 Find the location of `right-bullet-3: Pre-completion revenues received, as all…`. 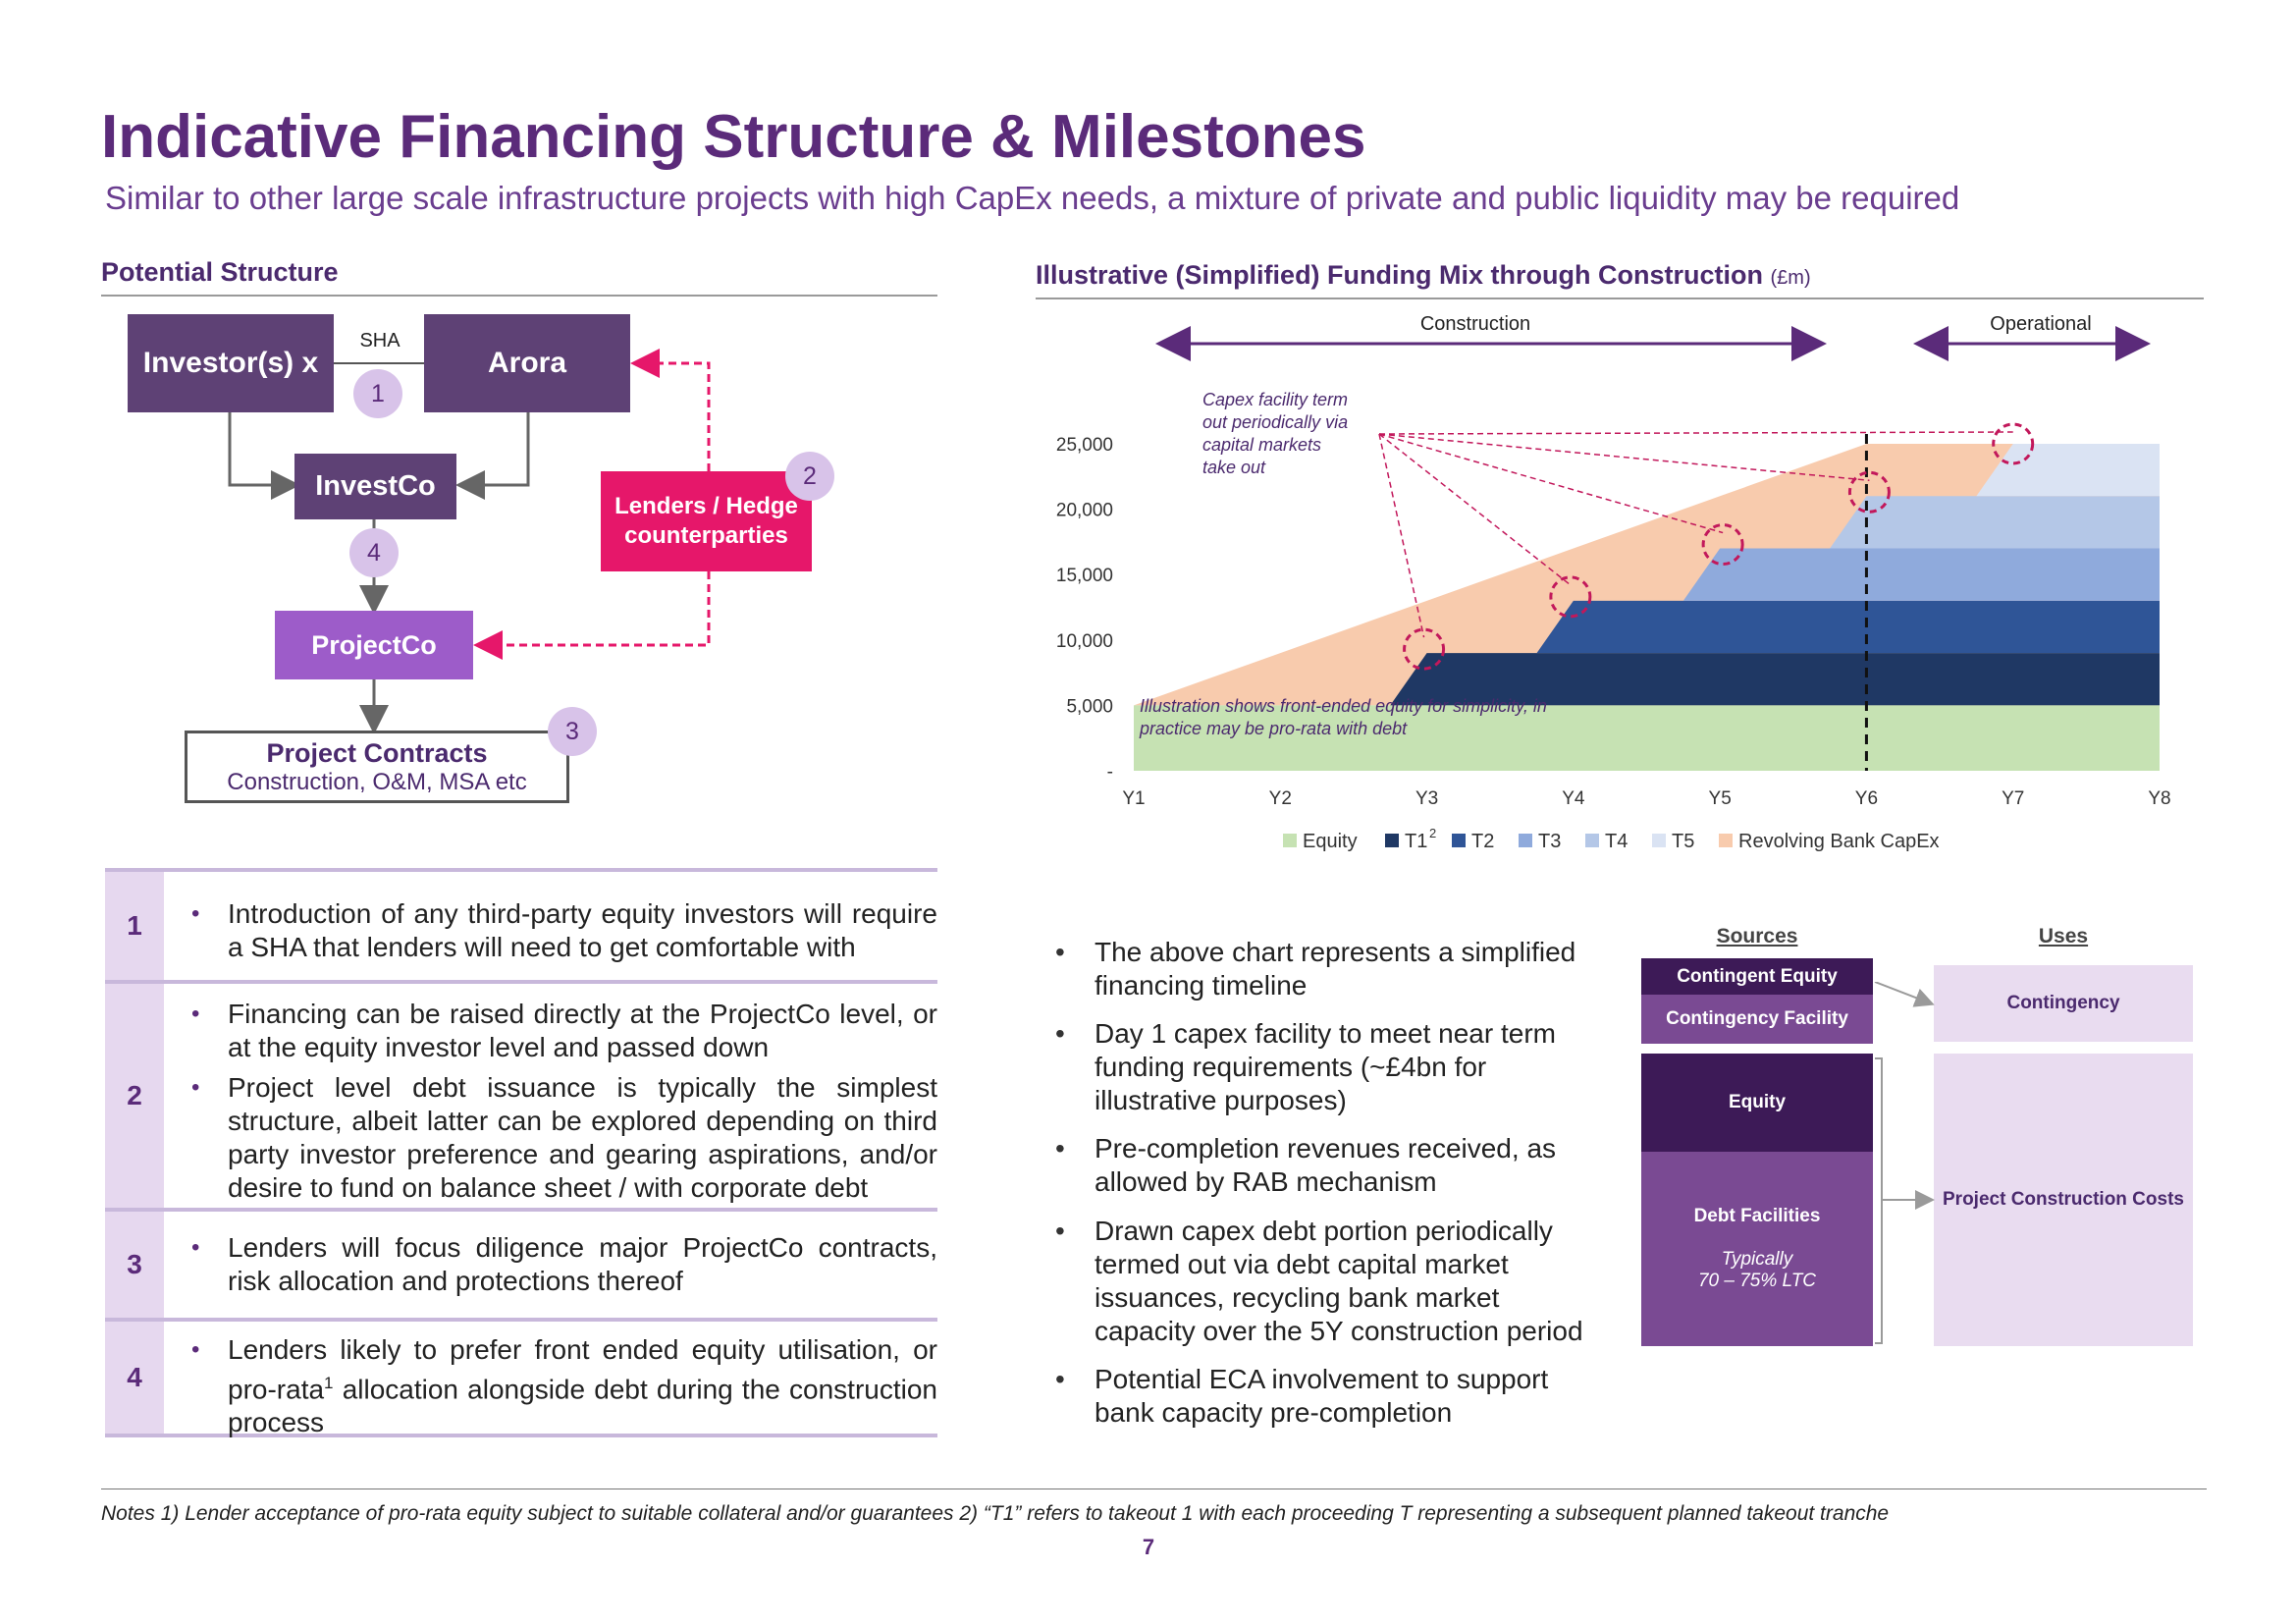

right-bullet-3: Pre-completion revenues received, as all… is located at coordinates (1330, 1165).